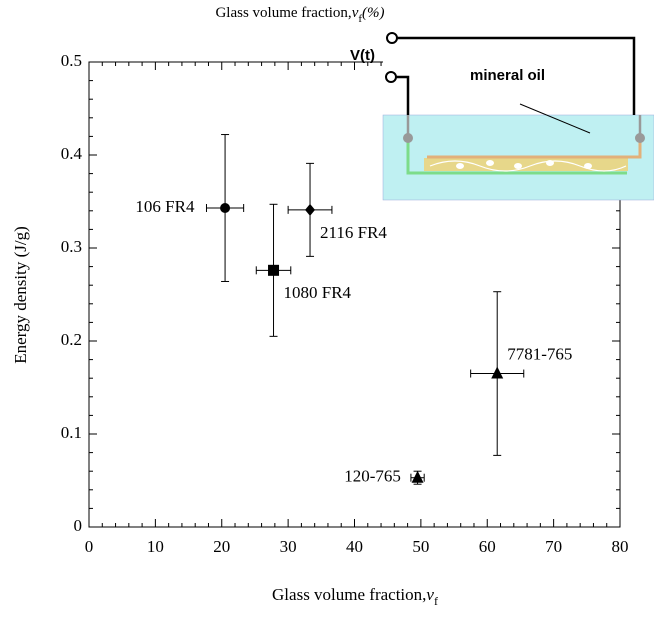  Describe the element at coordinates (78, 525) in the screenshot. I see `y-tick-label: 0` at that location.